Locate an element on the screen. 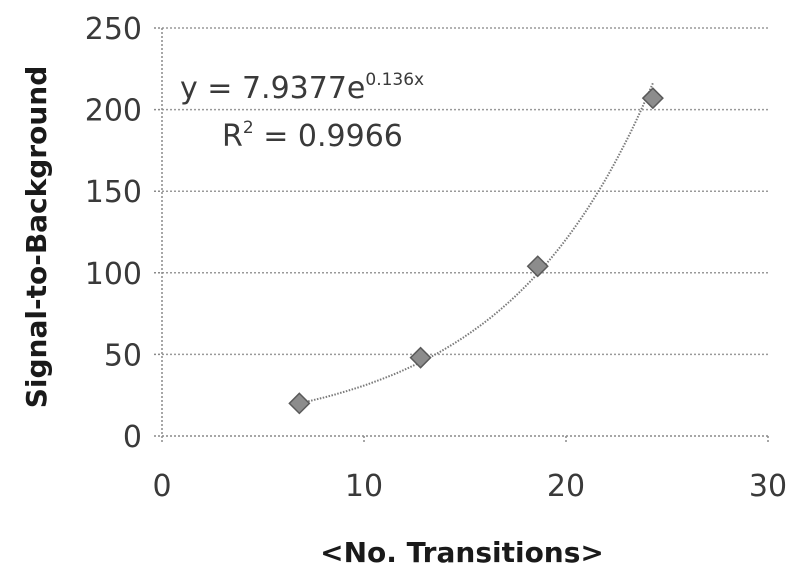 The height and width of the screenshot is (570, 791). r2-value: = 0.9966 is located at coordinates (328, 136).